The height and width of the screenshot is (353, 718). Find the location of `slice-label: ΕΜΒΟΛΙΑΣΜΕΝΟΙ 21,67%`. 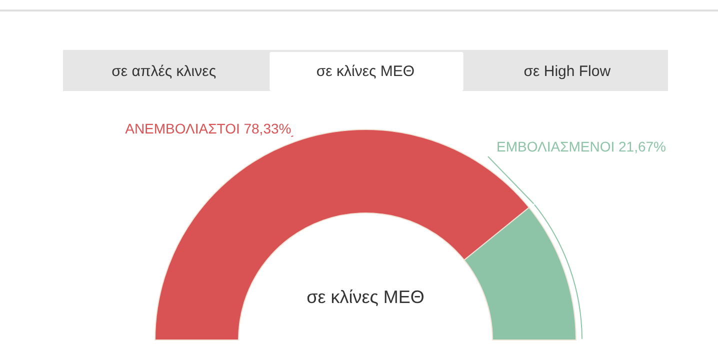

slice-label: ΕΜΒΟΛΙΑΣΜΕΝΟΙ 21,67% is located at coordinates (581, 146).